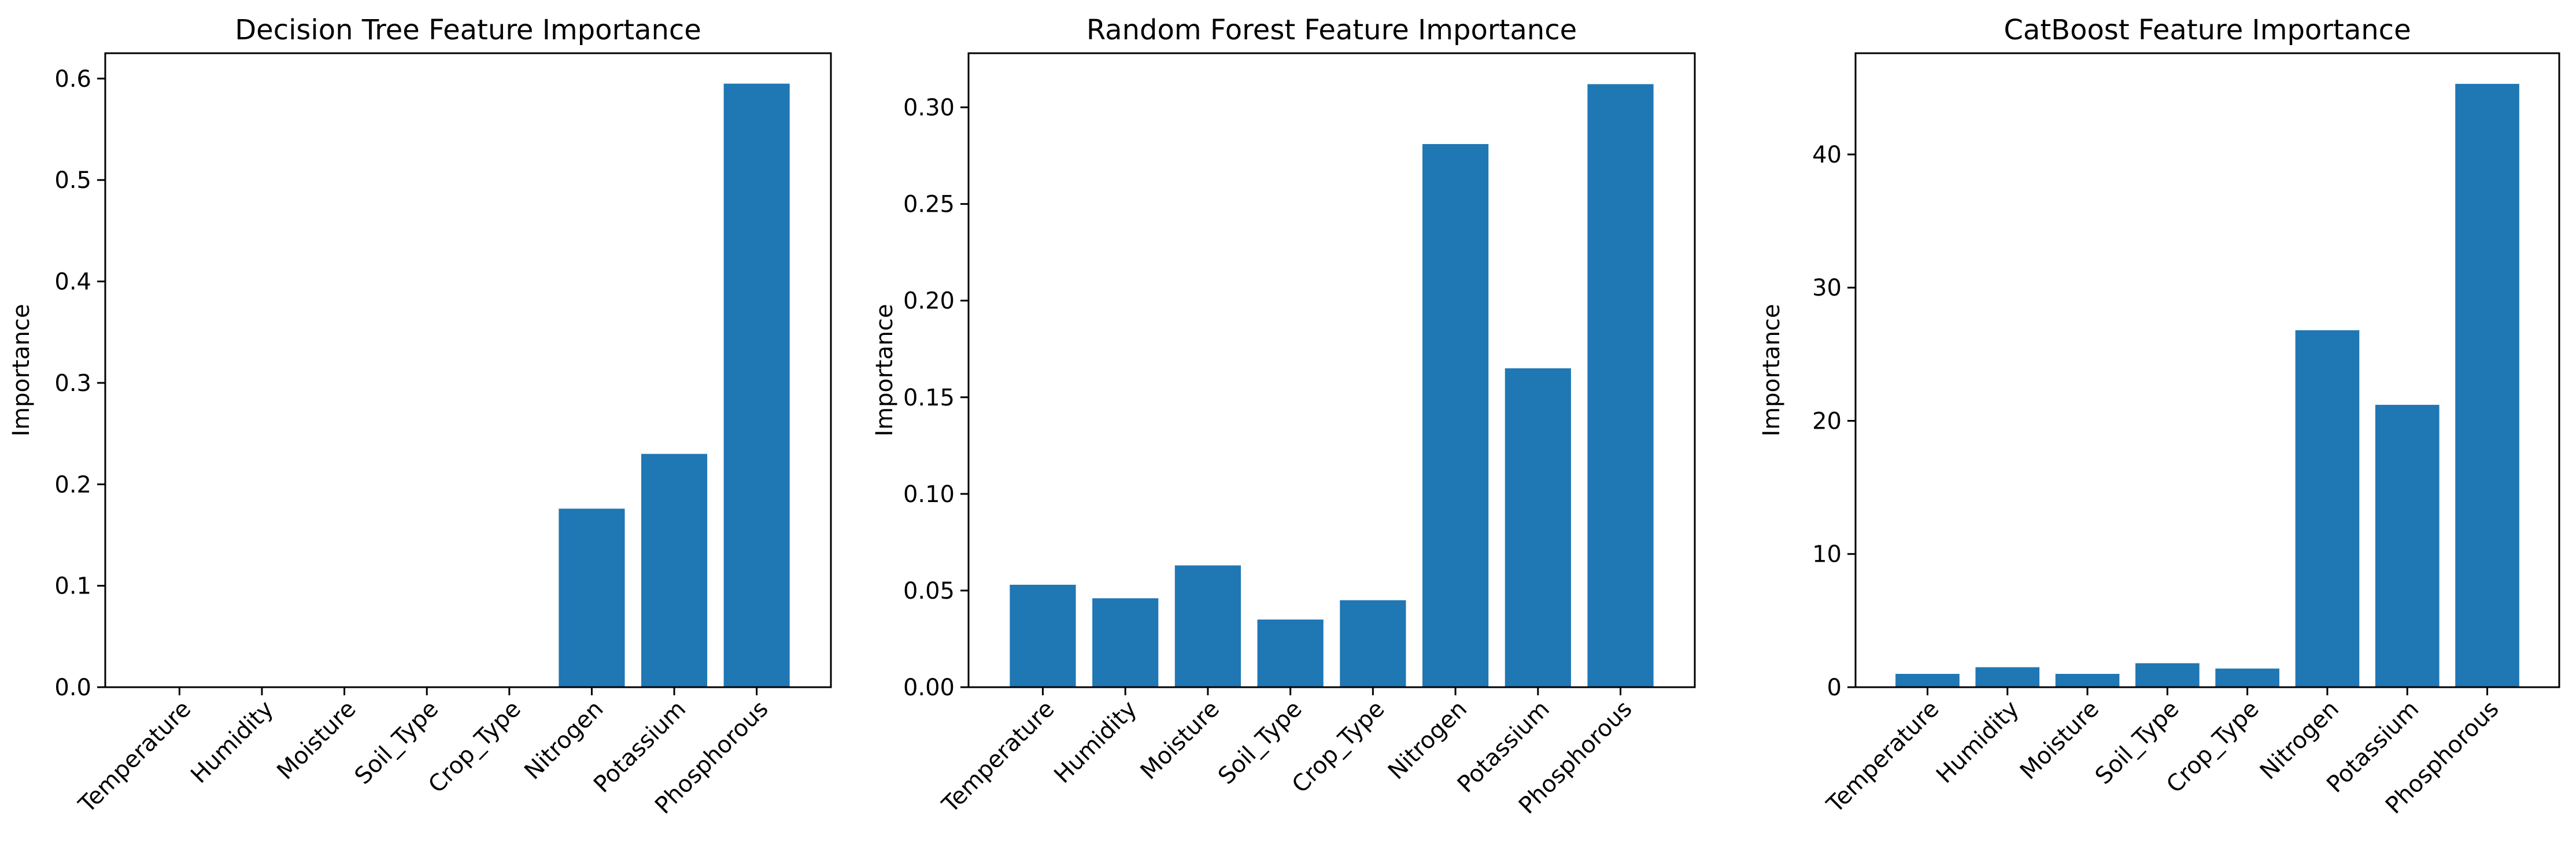 This screenshot has height=848, width=2576. What do you see at coordinates (1827, 155) in the screenshot?
I see `y-tick-label: 40` at bounding box center [1827, 155].